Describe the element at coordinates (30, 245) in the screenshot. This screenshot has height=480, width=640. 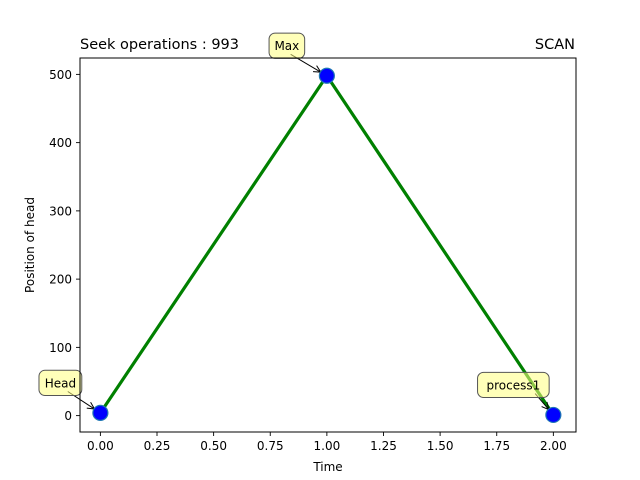
I see `y-axis-label: Position of head` at that location.